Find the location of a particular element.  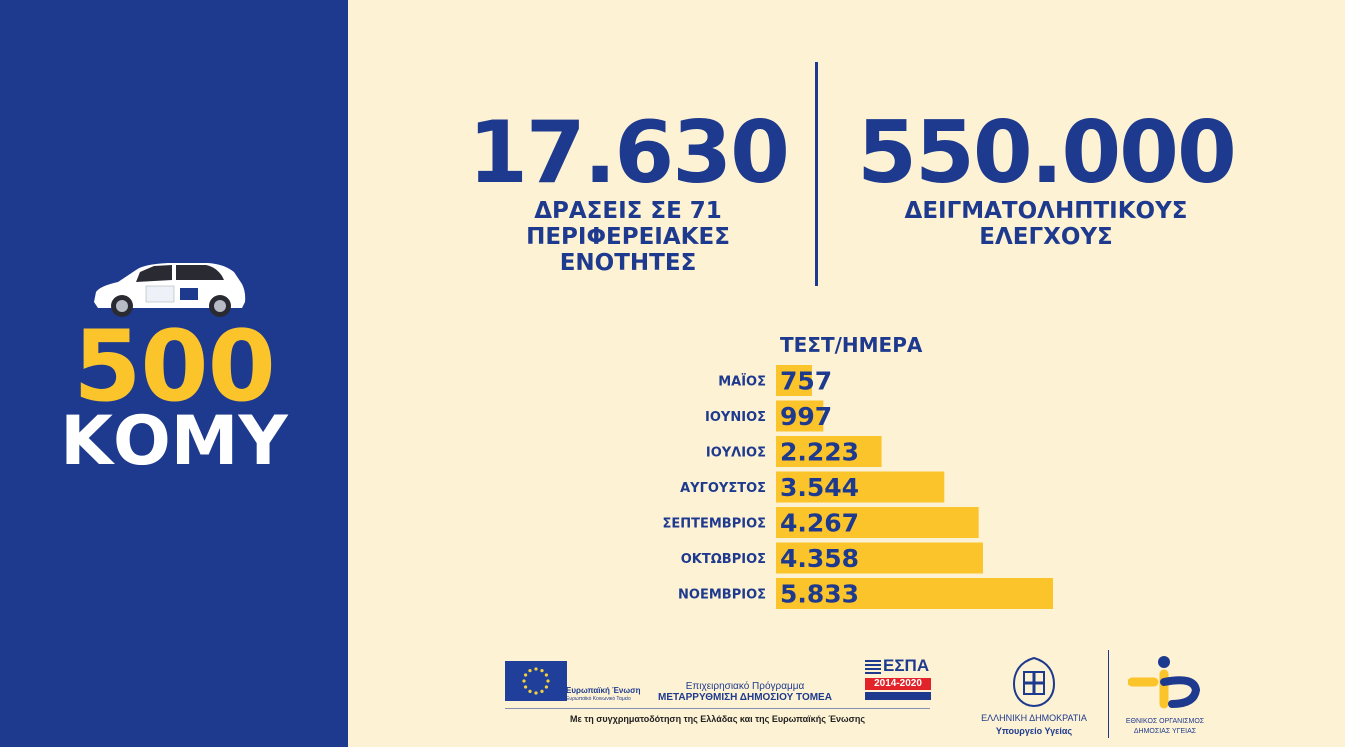

program-line2: ΜΕΤΑΡΡΥΘΜΙΣΗ ΔΗΜΟΣΙΟΥ ΤΟΜΕΑ is located at coordinates (745, 697).